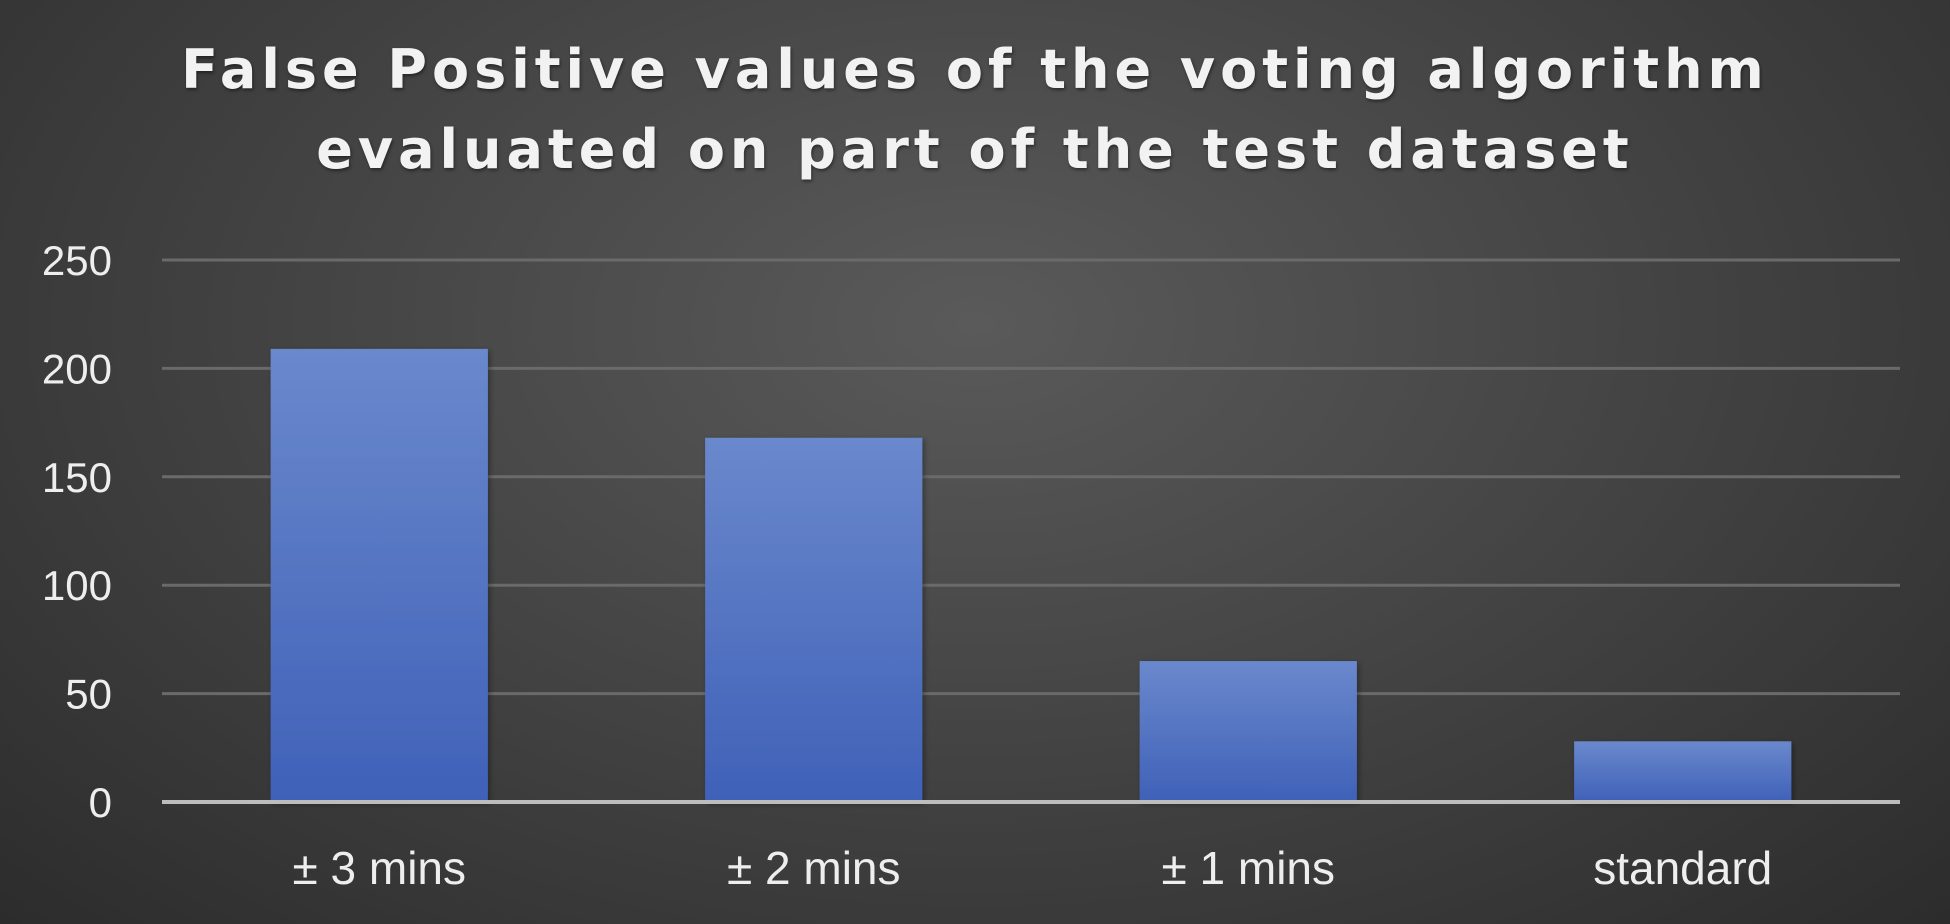  I want to click on x-tick-label: standard, so click(1682, 868).